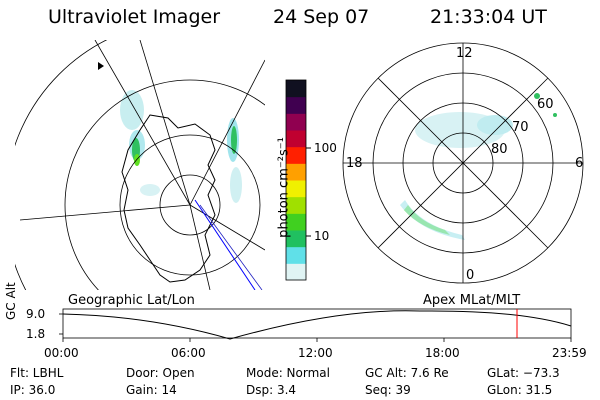 The height and width of the screenshot is (400, 600). What do you see at coordinates (11, 301) in the screenshot?
I see `altitude-ylabel: GC Alt` at bounding box center [11, 301].